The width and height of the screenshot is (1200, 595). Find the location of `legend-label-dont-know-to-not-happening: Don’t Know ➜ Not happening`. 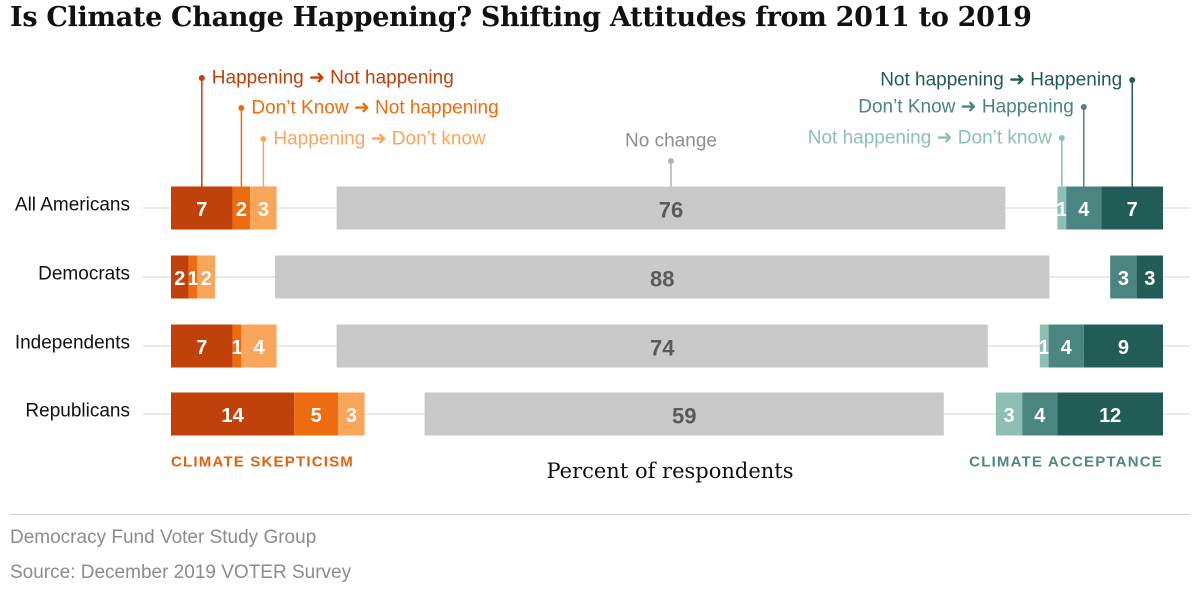

legend-label-dont-know-to-not-happening: Don’t Know ➜ Not happening is located at coordinates (374, 108).